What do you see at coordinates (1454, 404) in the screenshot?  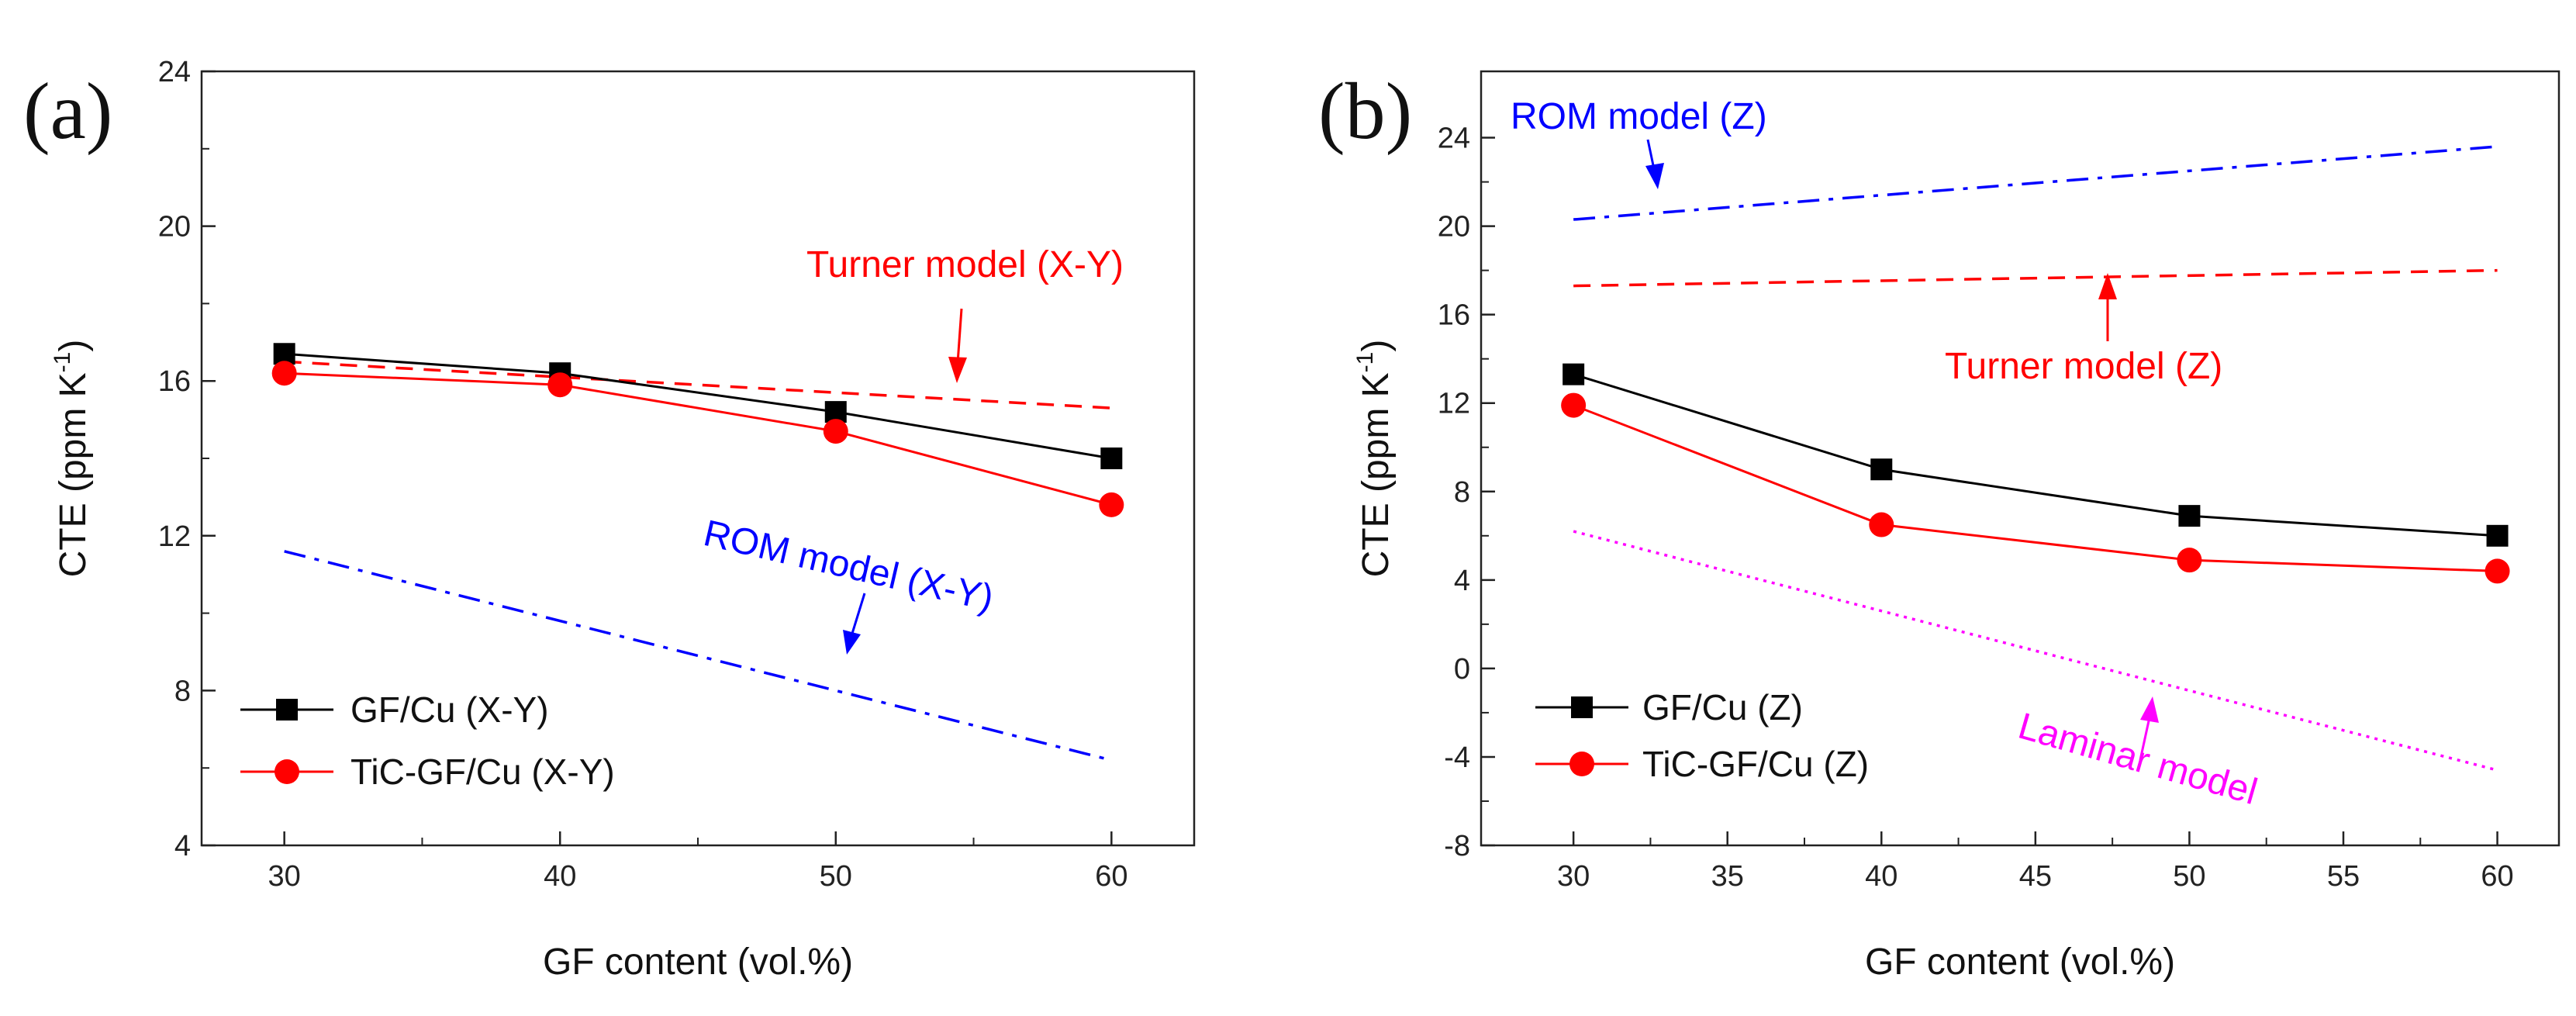 I see `panel-b-ytick-label-12: 12` at bounding box center [1454, 404].